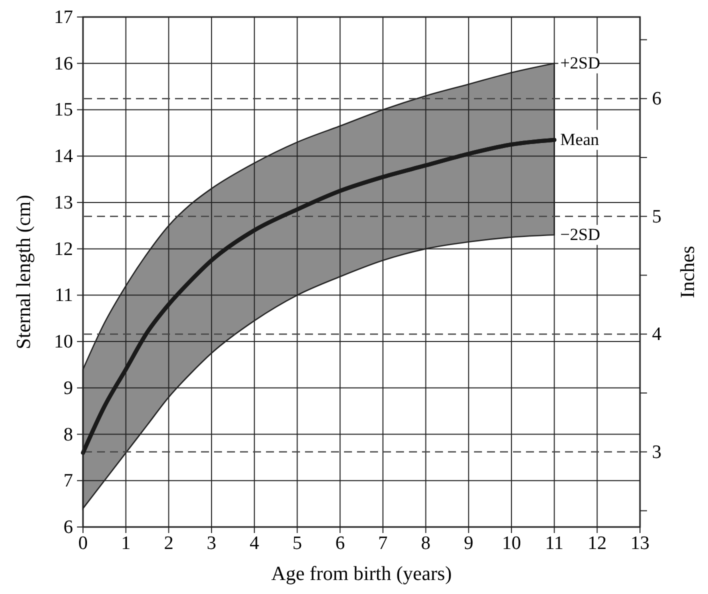  What do you see at coordinates (383, 543) in the screenshot?
I see `x-tick-label: 7` at bounding box center [383, 543].